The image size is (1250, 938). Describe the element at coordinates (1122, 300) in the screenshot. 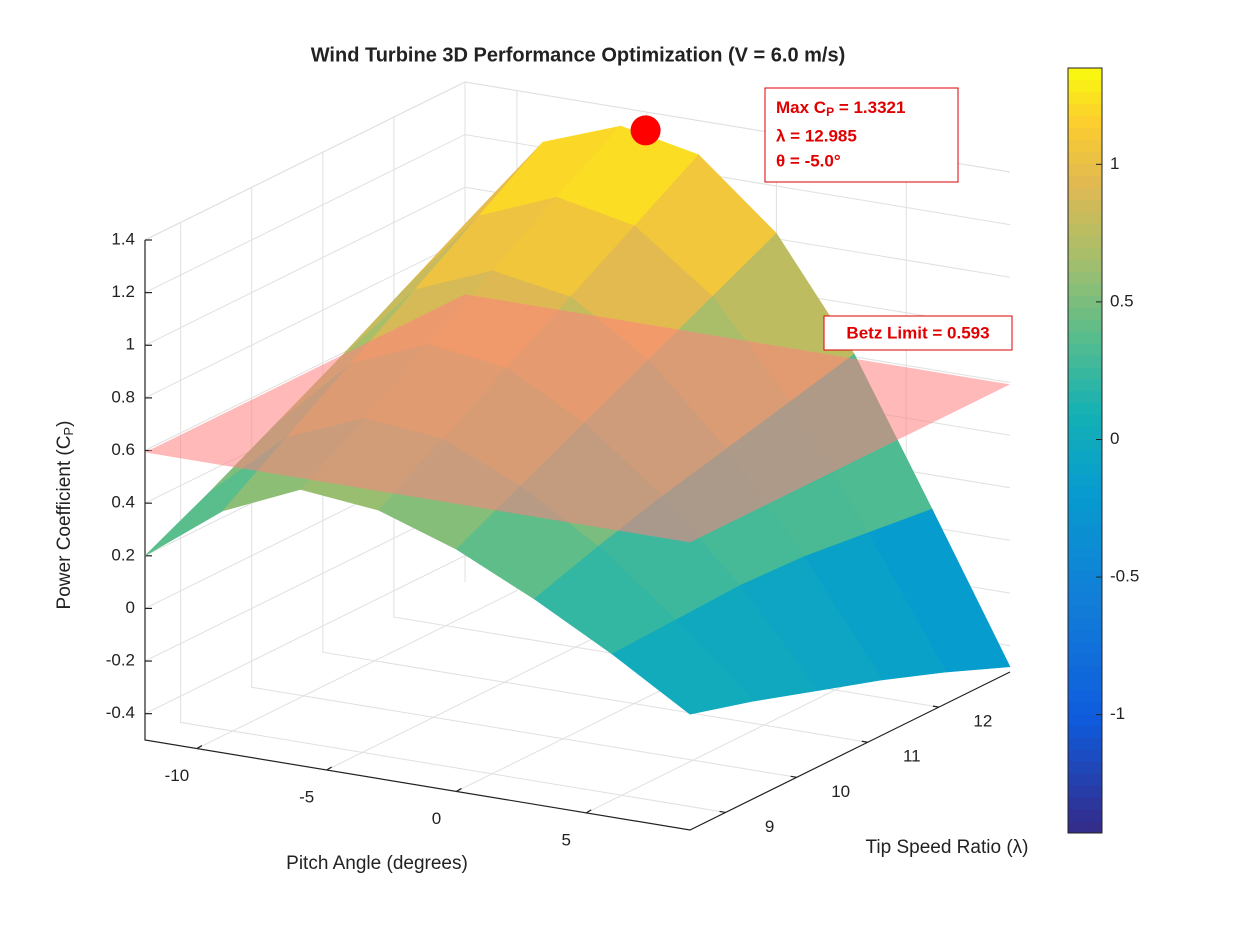

I see `colorbar-tick-label: 0.5` at that location.